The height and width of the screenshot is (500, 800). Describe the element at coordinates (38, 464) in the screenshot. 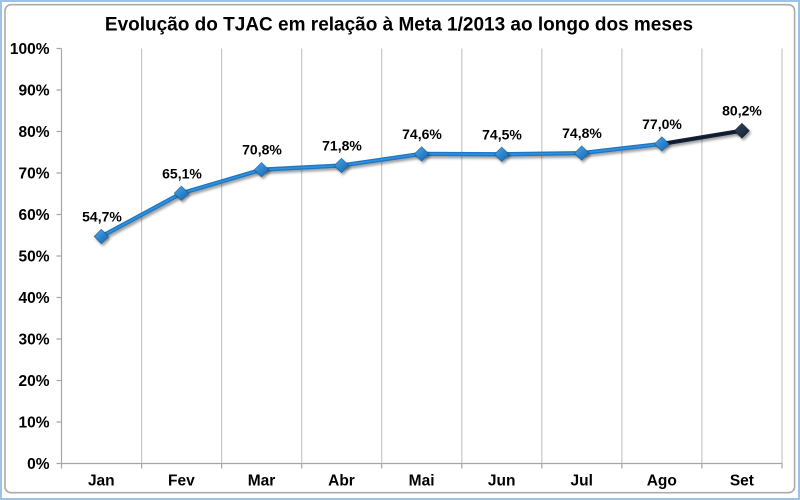

I see `svg-text: 0%` at that location.